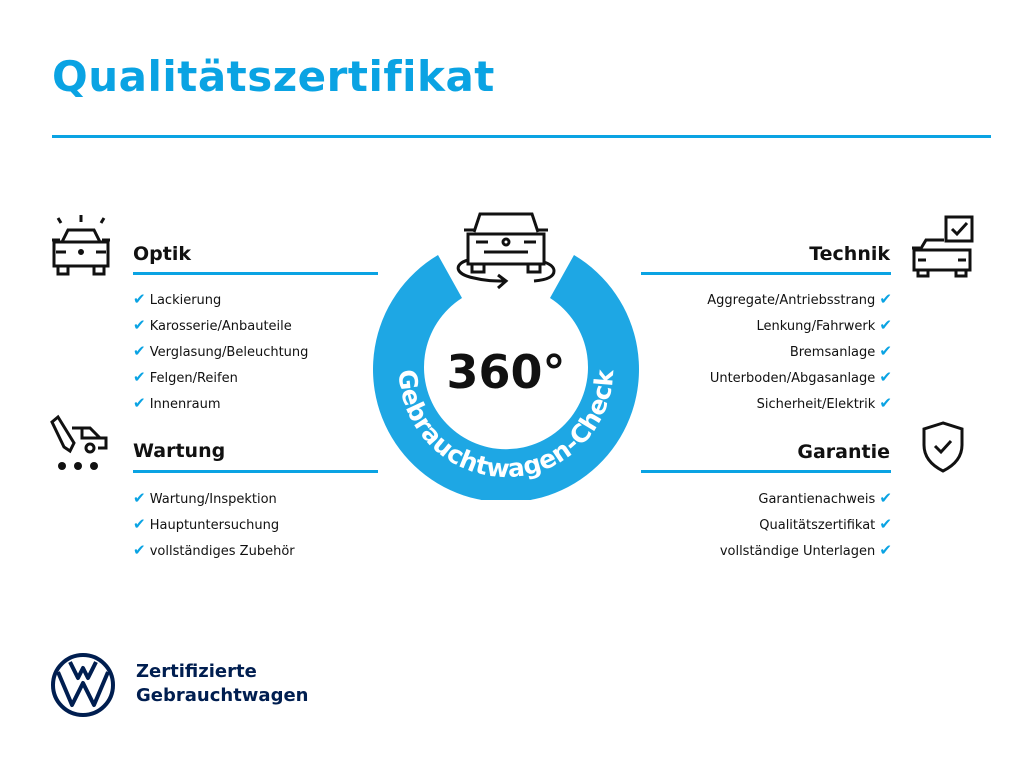  Describe the element at coordinates (81, 245) in the screenshot. I see `car-lights-icon` at that location.